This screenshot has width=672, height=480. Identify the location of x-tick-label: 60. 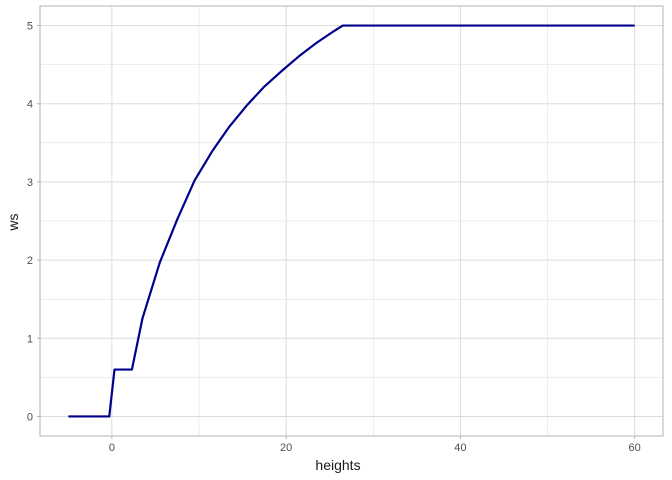
(635, 448).